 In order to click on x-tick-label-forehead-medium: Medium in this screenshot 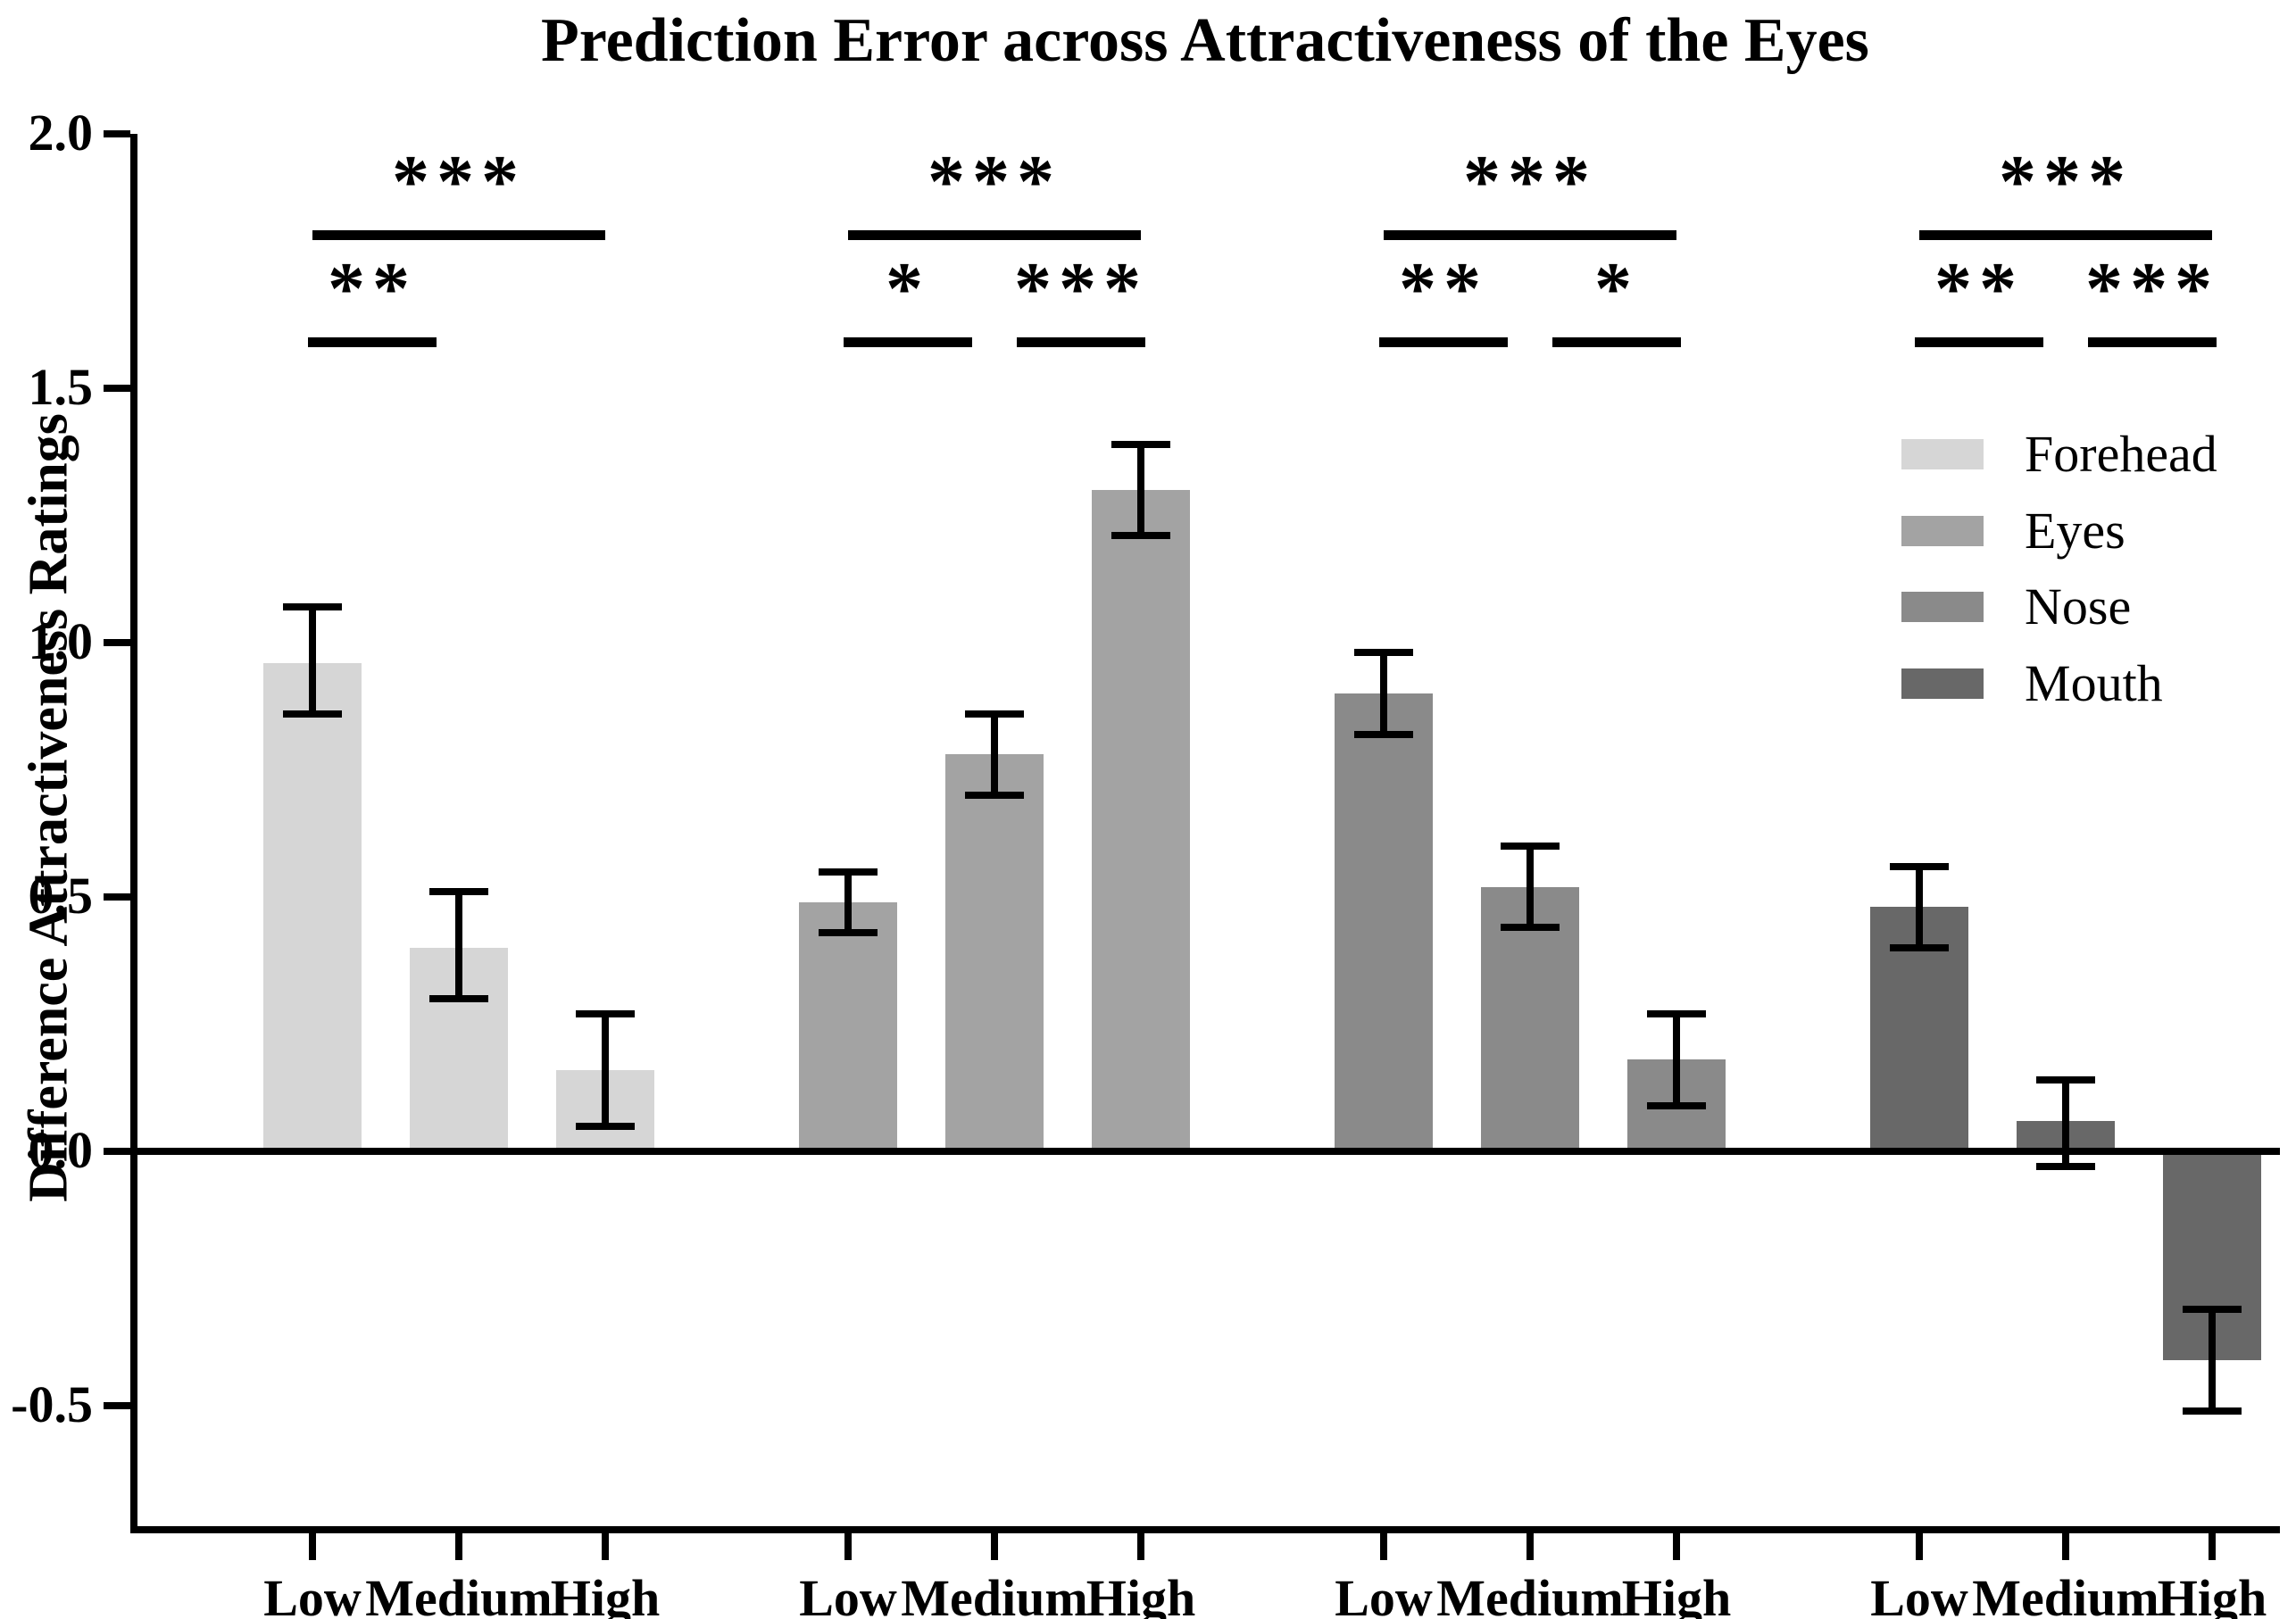, I will do `click(459, 1594)`.